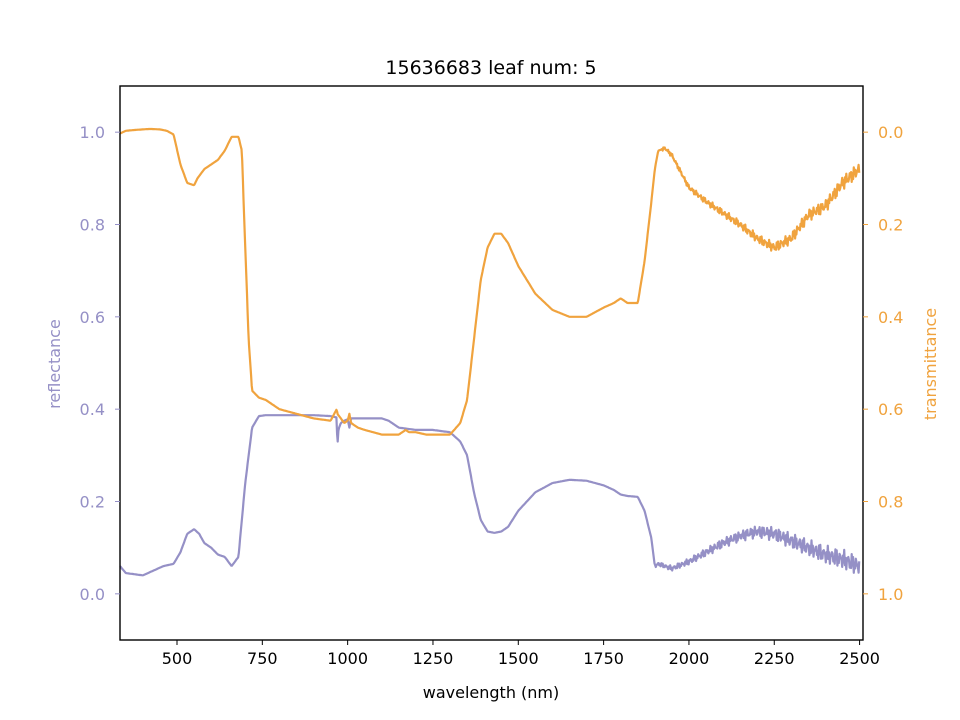 This screenshot has height=720, width=960. I want to click on chart-title: 15636683 leaf num: 5, so click(490, 68).